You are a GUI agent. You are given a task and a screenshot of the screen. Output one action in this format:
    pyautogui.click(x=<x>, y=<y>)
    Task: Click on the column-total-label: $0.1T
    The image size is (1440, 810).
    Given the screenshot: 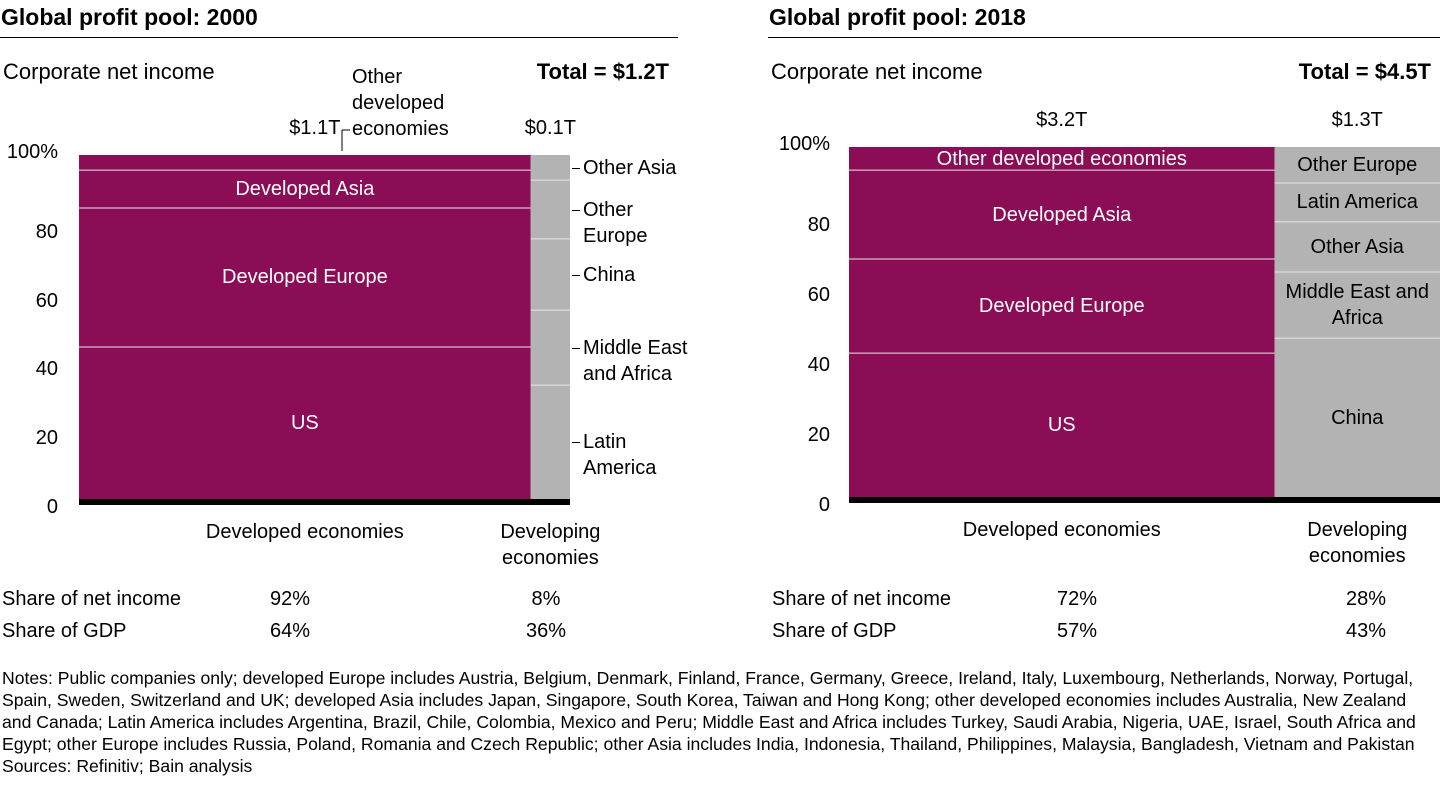 What is the action you would take?
    pyautogui.click(x=550, y=128)
    